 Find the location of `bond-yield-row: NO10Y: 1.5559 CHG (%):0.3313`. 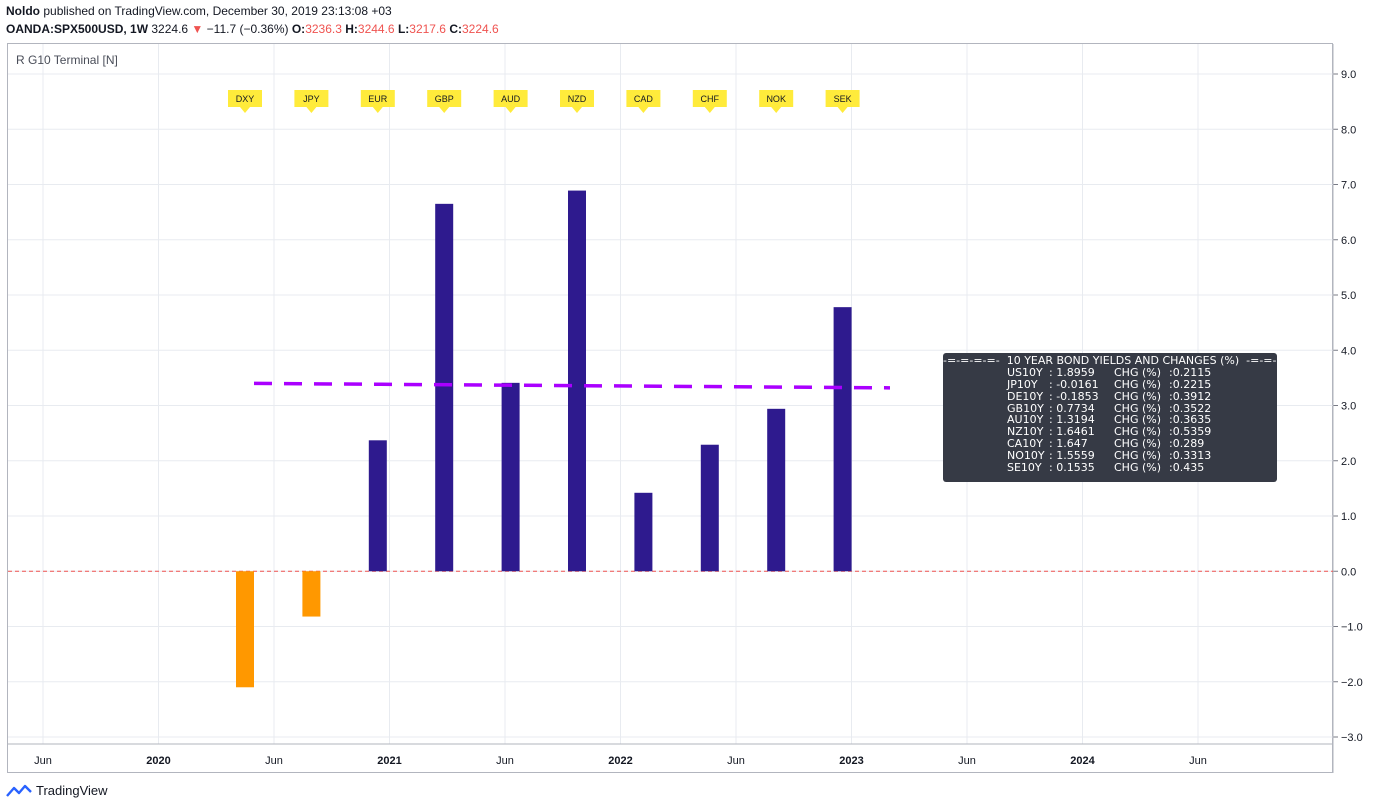

bond-yield-row: NO10Y: 1.5559 CHG (%):0.3313 is located at coordinates (1110, 456).